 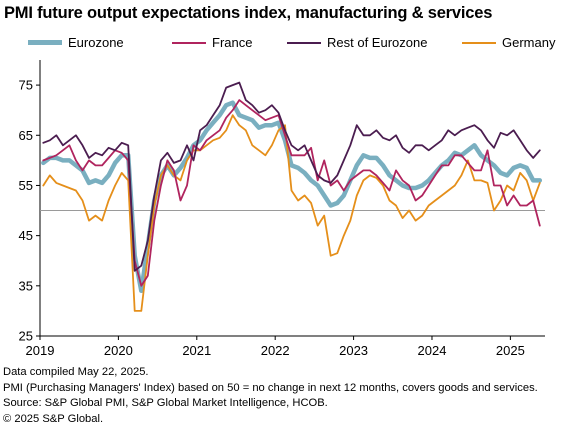 I want to click on note-copyright: © 2025 S&P Global., so click(x=53, y=418).